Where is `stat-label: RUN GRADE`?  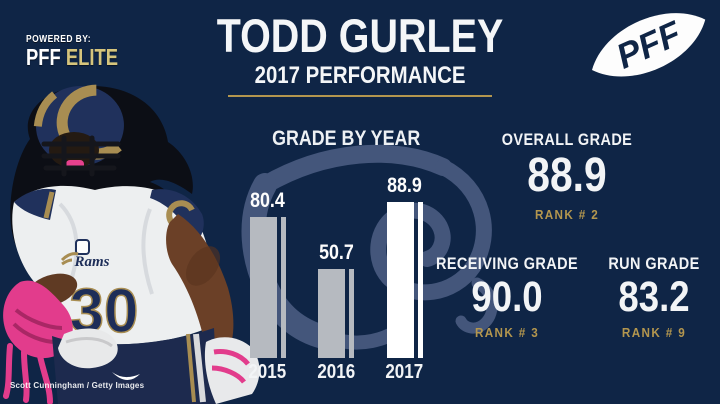 stat-label: RUN GRADE is located at coordinates (654, 263).